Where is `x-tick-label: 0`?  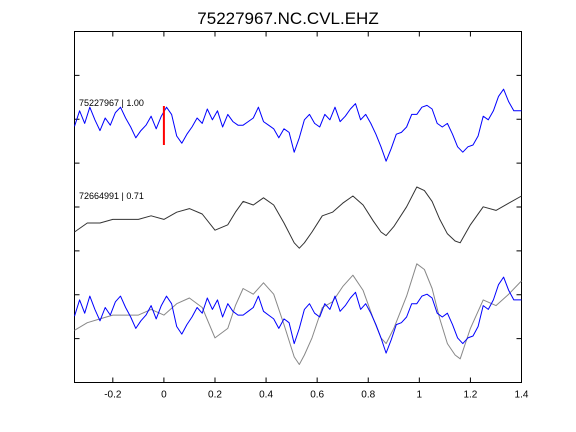 x-tick-label: 0 is located at coordinates (164, 395).